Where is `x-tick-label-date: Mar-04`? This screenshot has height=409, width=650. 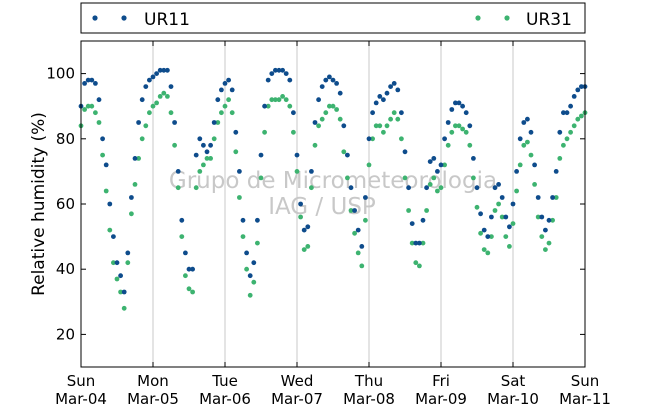 x-tick-label-date: Mar-04 is located at coordinates (81, 399).